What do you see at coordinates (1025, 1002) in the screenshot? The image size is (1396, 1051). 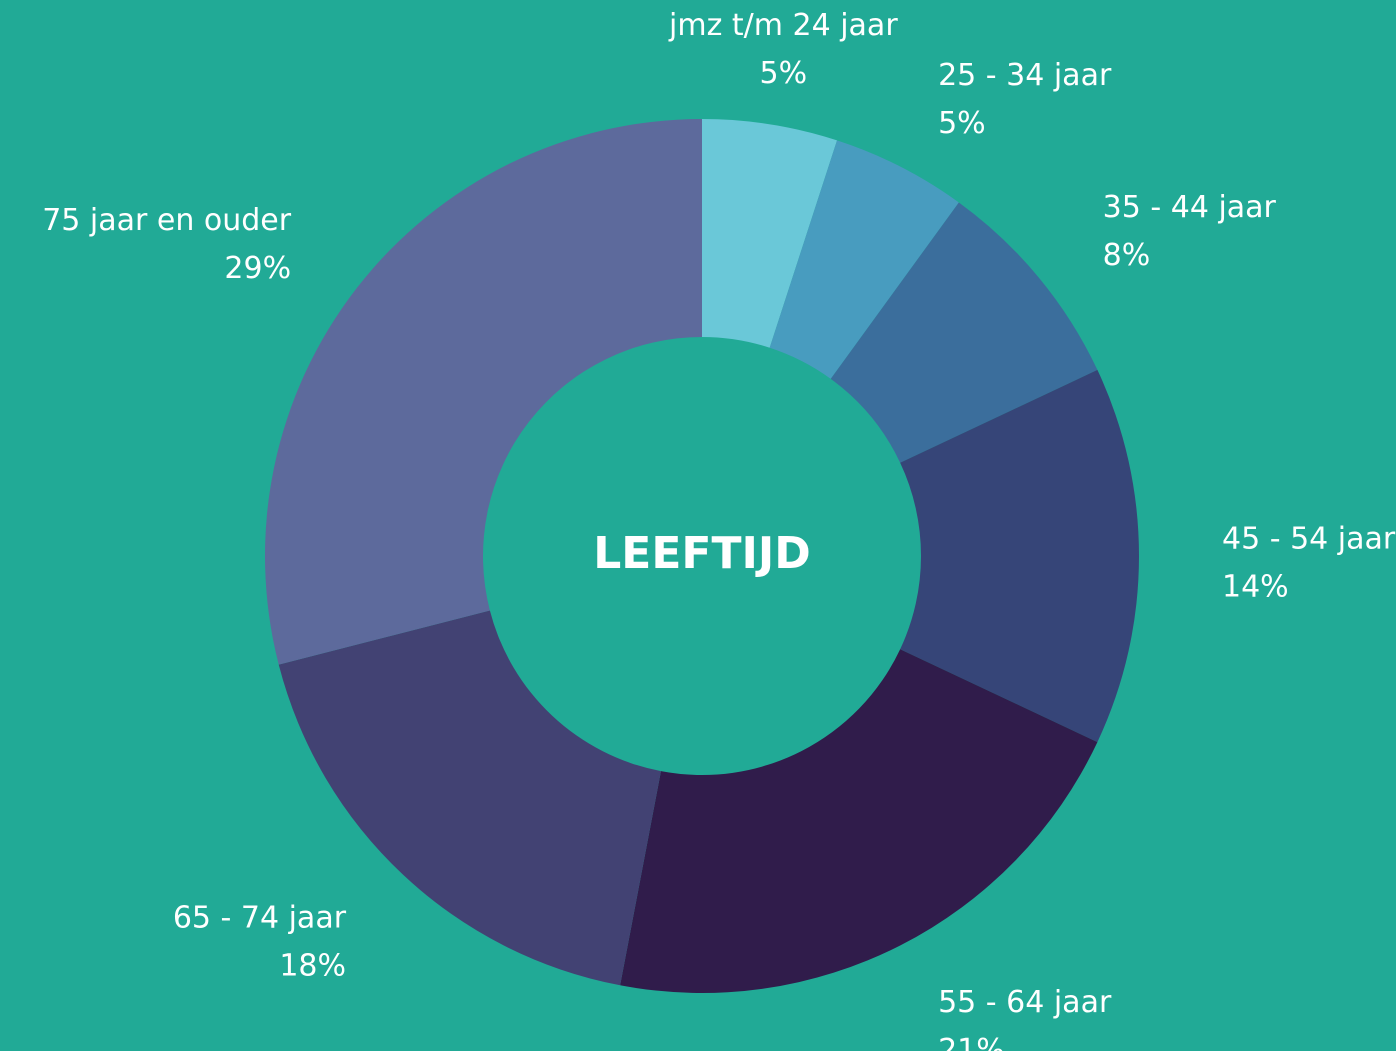 I see `slice-label: 55 - 64 jaar` at bounding box center [1025, 1002].